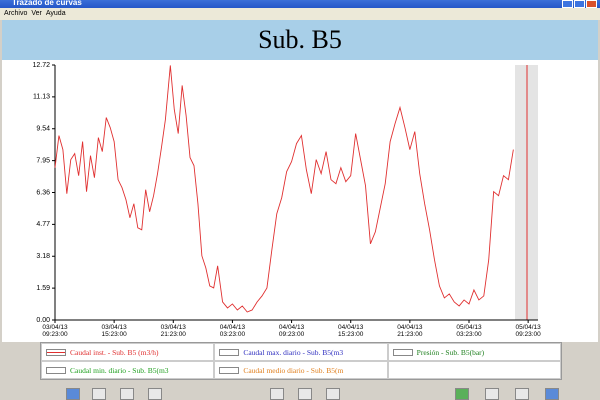  Describe the element at coordinates (55, 331) in the screenshot. I see `x-tick-label: 03/04/13 09:23:00` at that location.